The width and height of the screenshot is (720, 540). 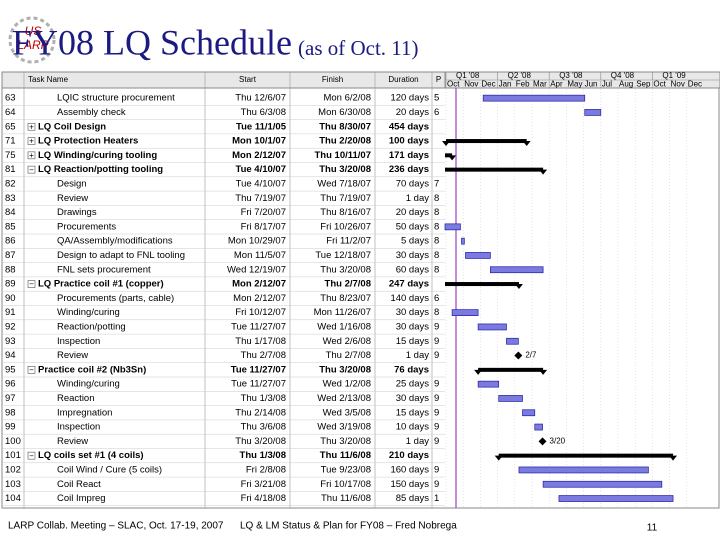 I want to click on month-label: Feb, so click(x=523, y=84).